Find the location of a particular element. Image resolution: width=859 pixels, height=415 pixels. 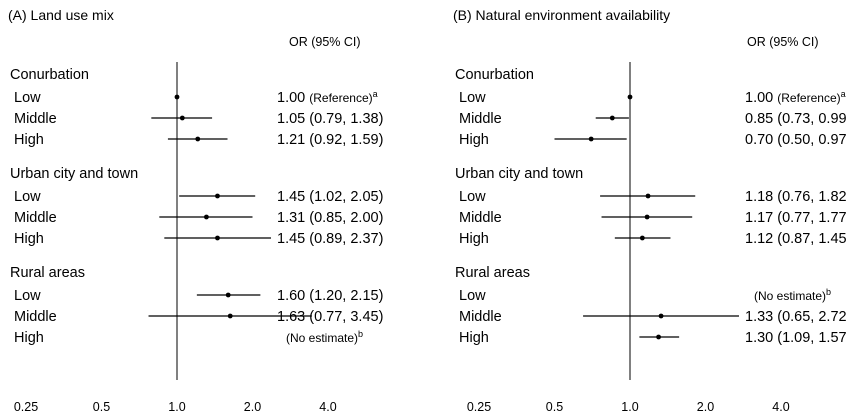

or-ci-text: 1.17 (0.77, 1.77 is located at coordinates (796, 218).